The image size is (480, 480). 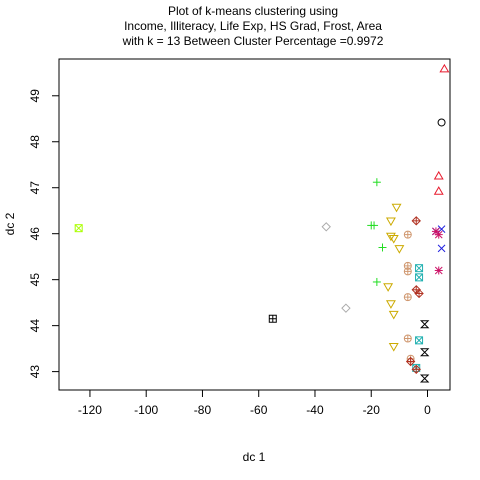 I want to click on y-tick-label: 44, so click(x=35, y=326).